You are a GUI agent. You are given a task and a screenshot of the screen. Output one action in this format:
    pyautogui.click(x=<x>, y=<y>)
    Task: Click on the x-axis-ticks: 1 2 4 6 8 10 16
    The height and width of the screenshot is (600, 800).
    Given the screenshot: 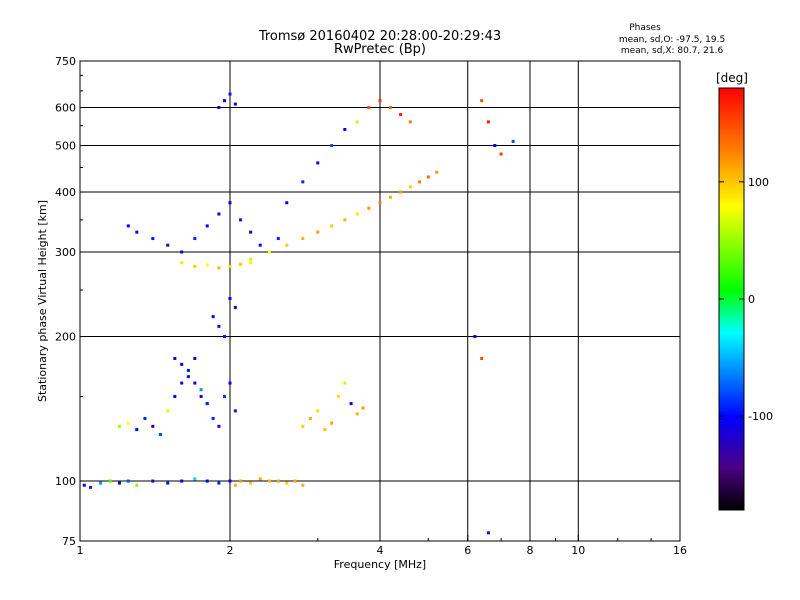 What is the action you would take?
    pyautogui.click(x=382, y=546)
    